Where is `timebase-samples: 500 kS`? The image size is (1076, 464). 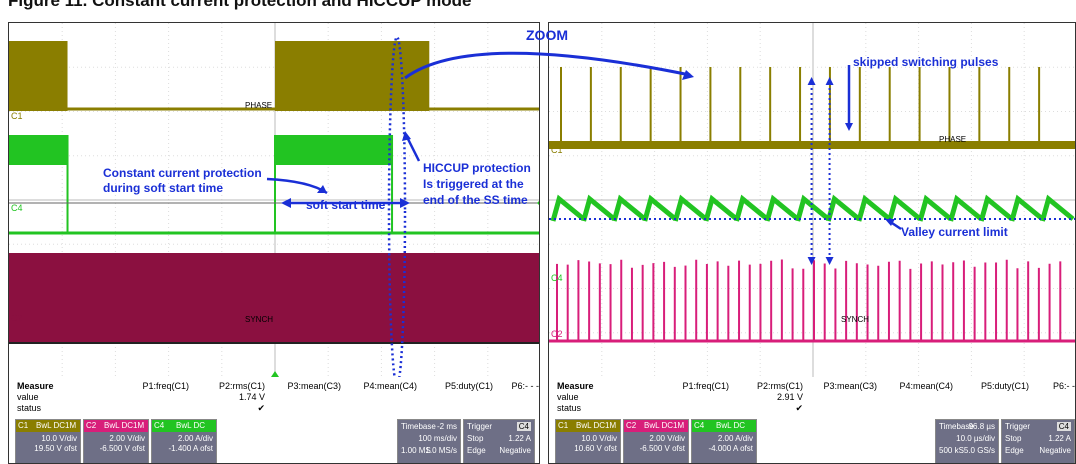
timebase-samples: 500 kS is located at coordinates (951, 450).